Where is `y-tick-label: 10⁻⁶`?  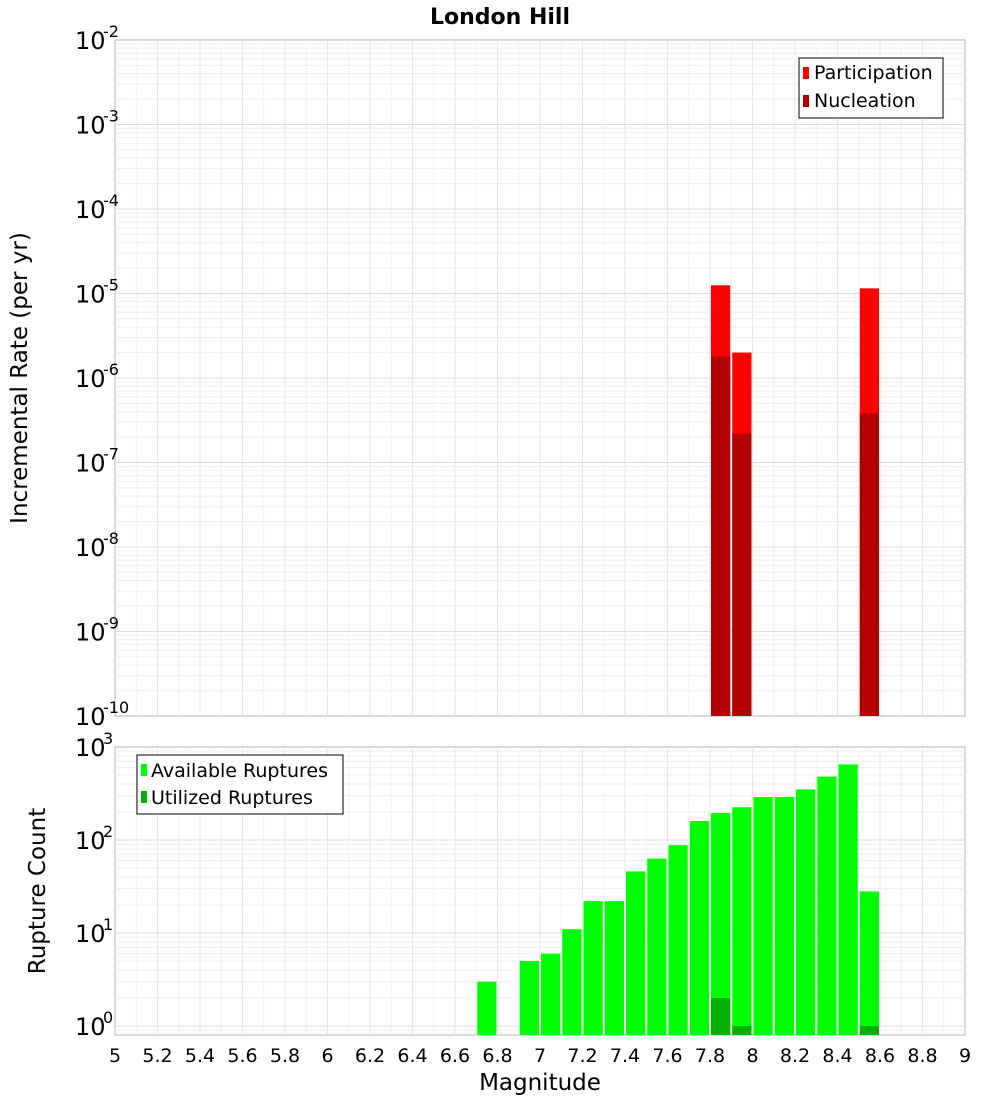
y-tick-label: 10⁻⁶ is located at coordinates (97, 376).